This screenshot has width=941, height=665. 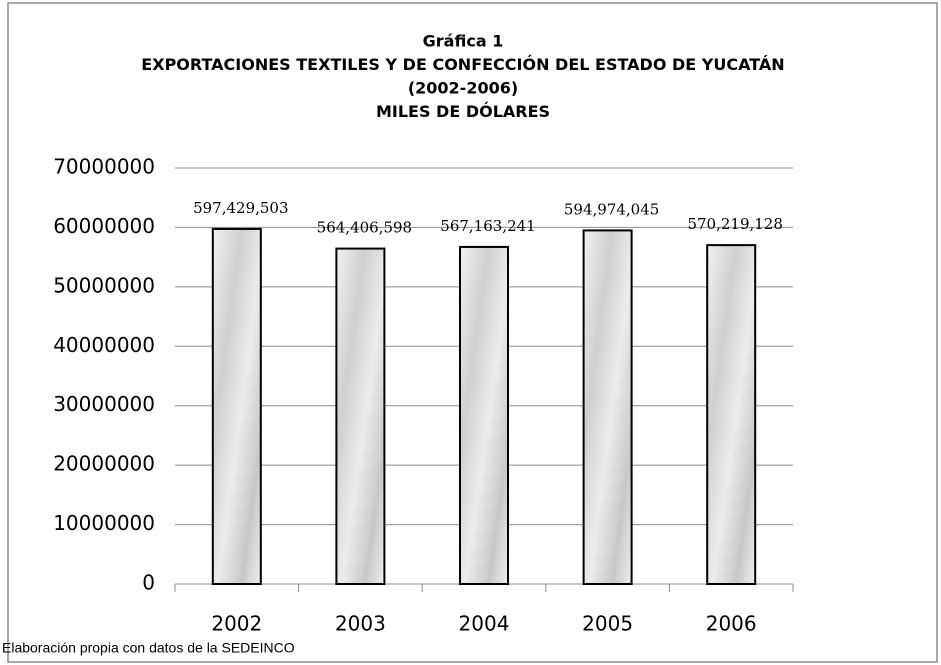 What do you see at coordinates (463, 88) in the screenshot?
I see `chart-title: (2002-2006)` at bounding box center [463, 88].